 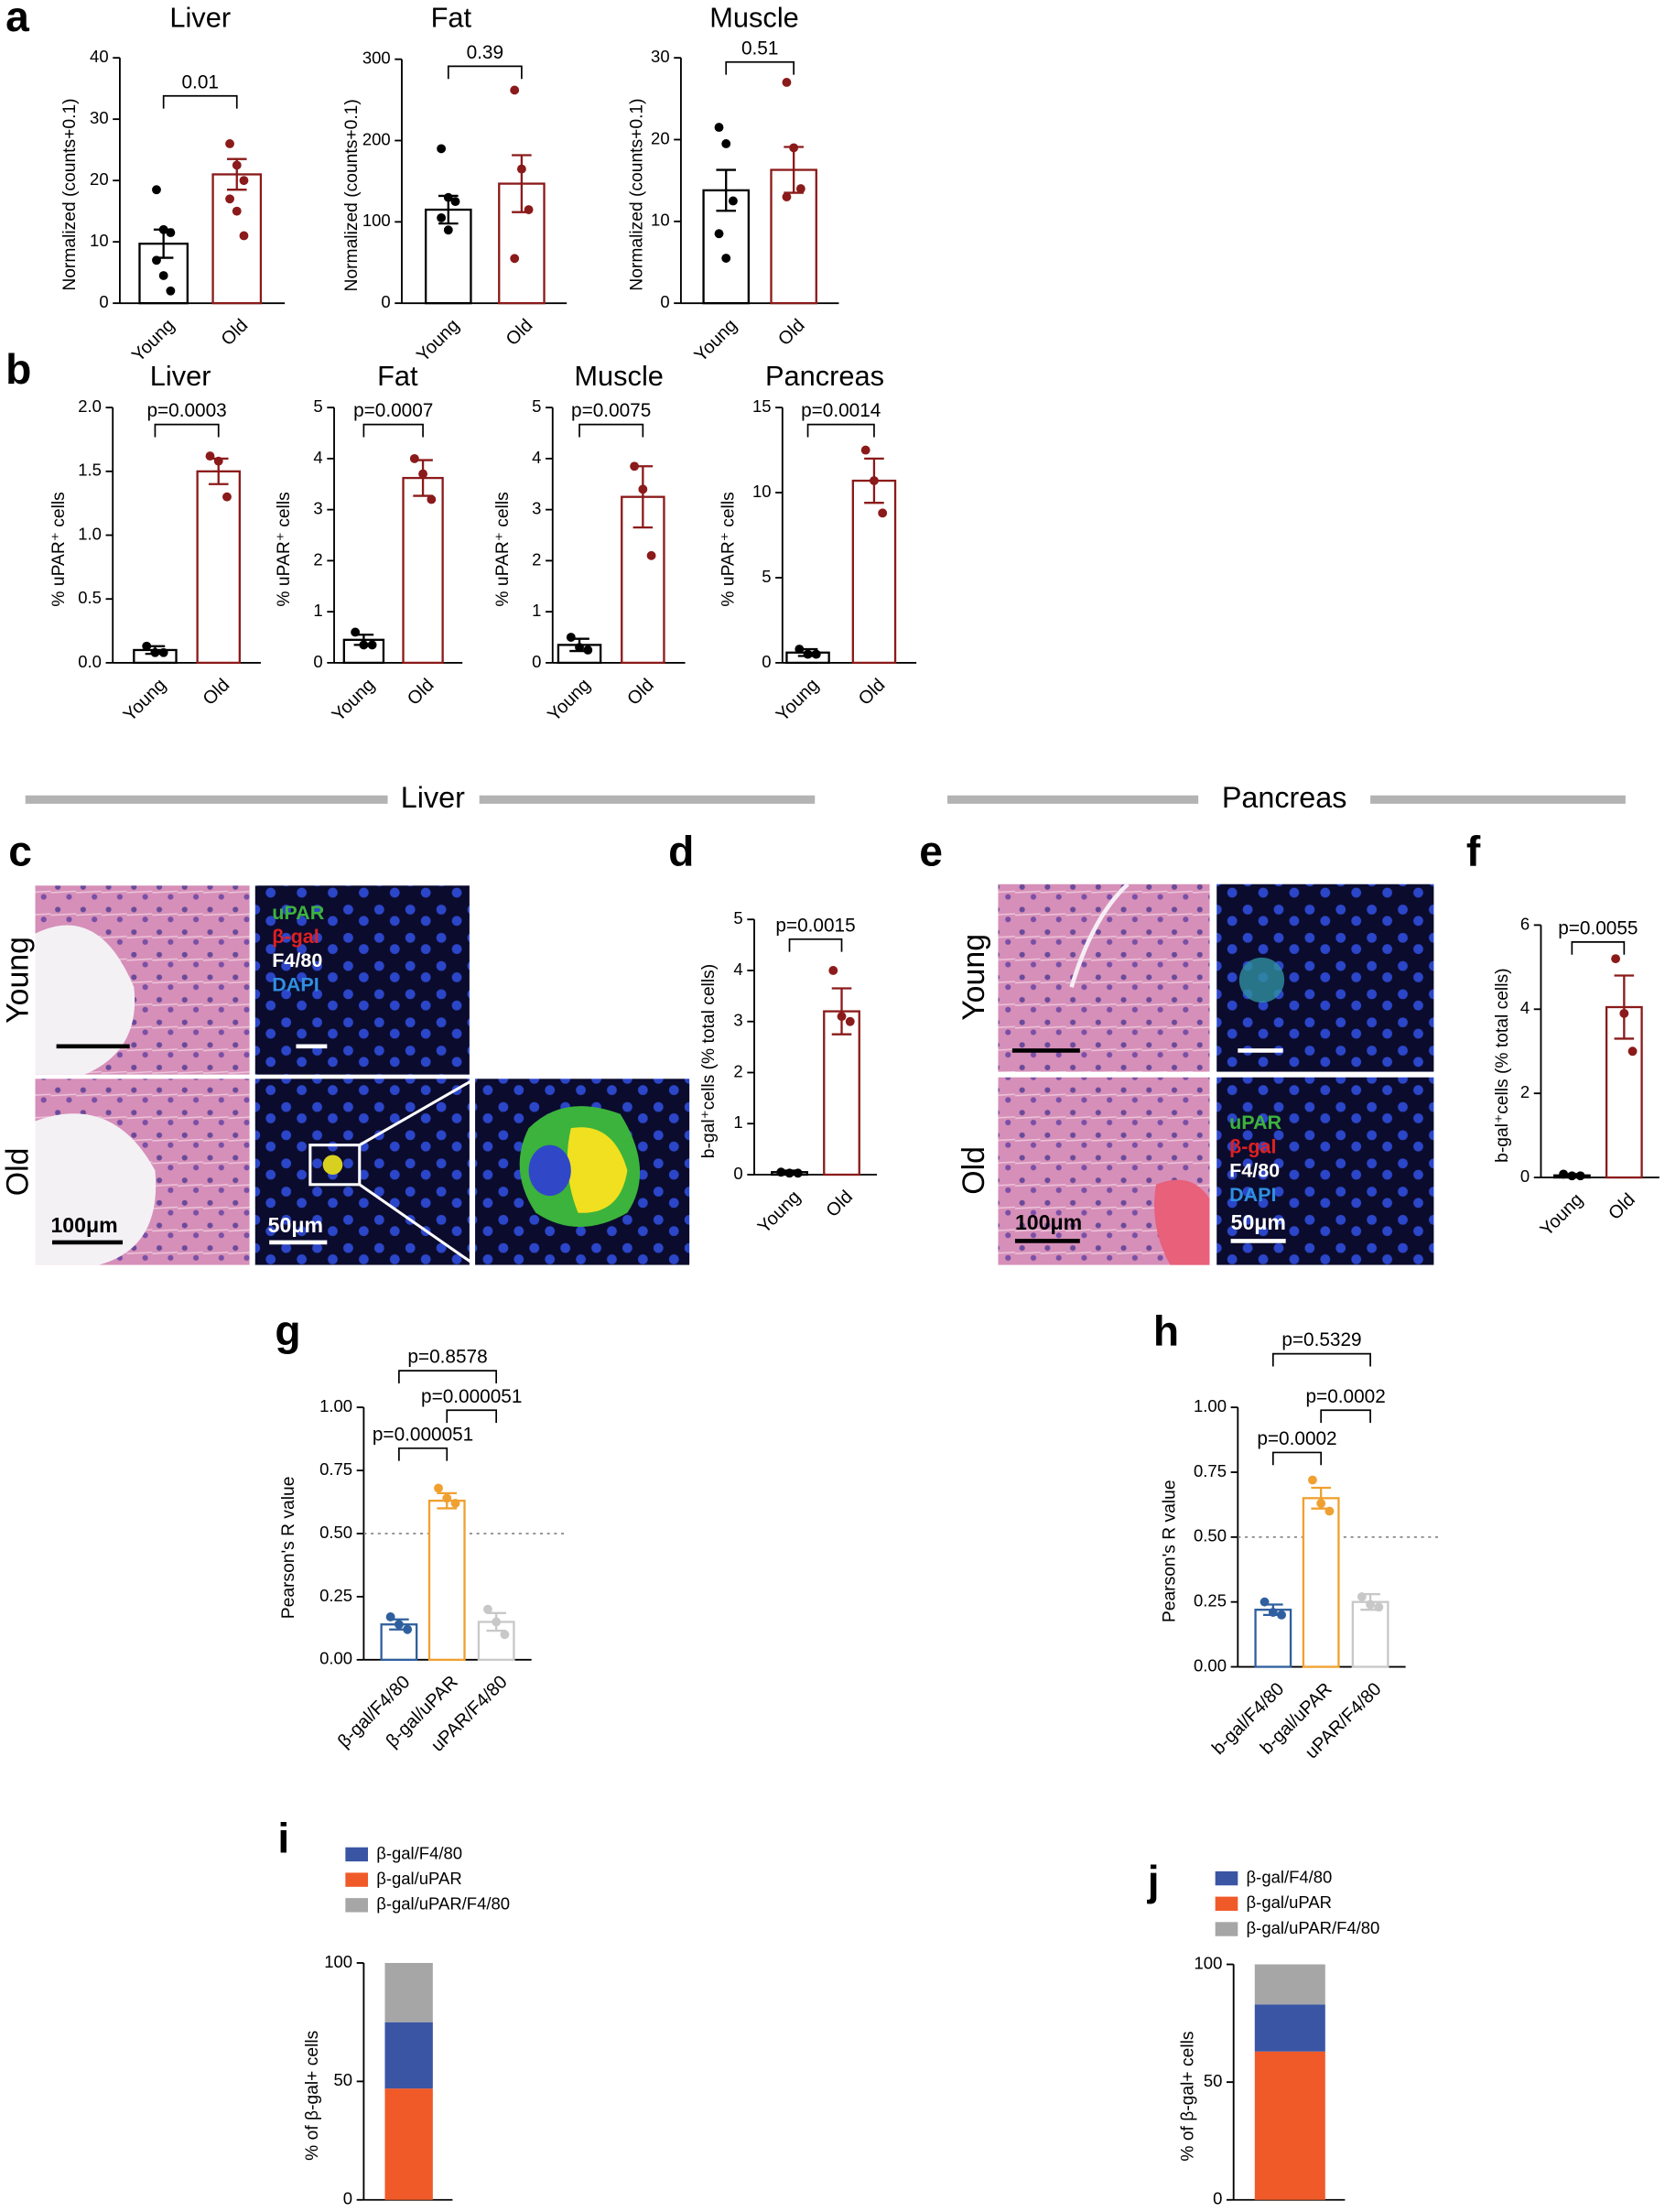 What do you see at coordinates (1289, 1902) in the screenshot?
I see `legend-label: β-gal/uPAR` at bounding box center [1289, 1902].